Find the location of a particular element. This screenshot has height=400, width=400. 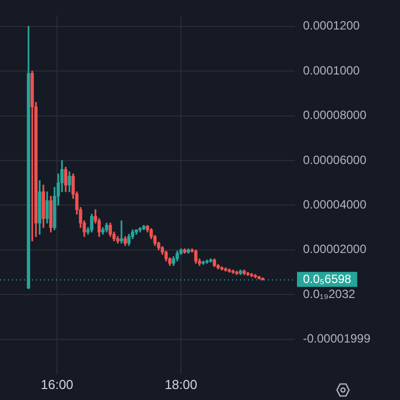

y-tick-label: 0.00006000 is located at coordinates (335, 159).